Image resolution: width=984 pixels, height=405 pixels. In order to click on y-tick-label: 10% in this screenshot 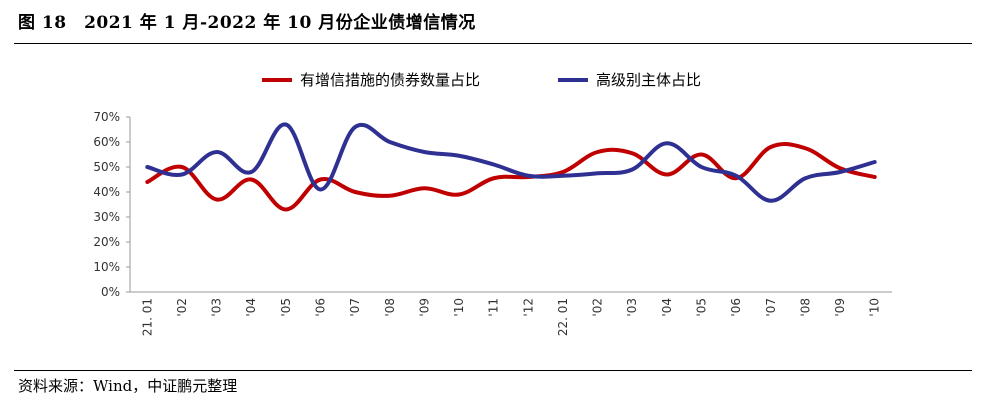, I will do `click(106, 267)`.